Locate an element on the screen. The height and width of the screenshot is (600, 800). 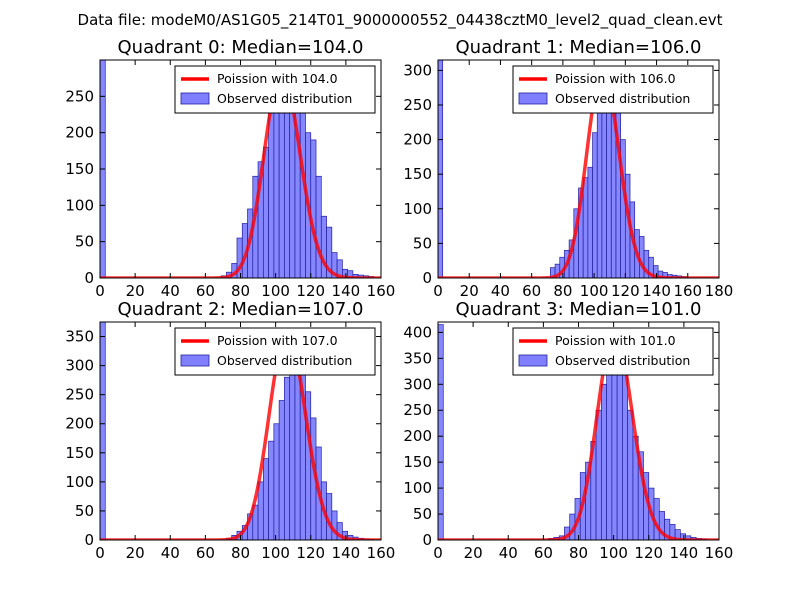
plot-title: Quadrant 0: Median=104.0 is located at coordinates (241, 47).